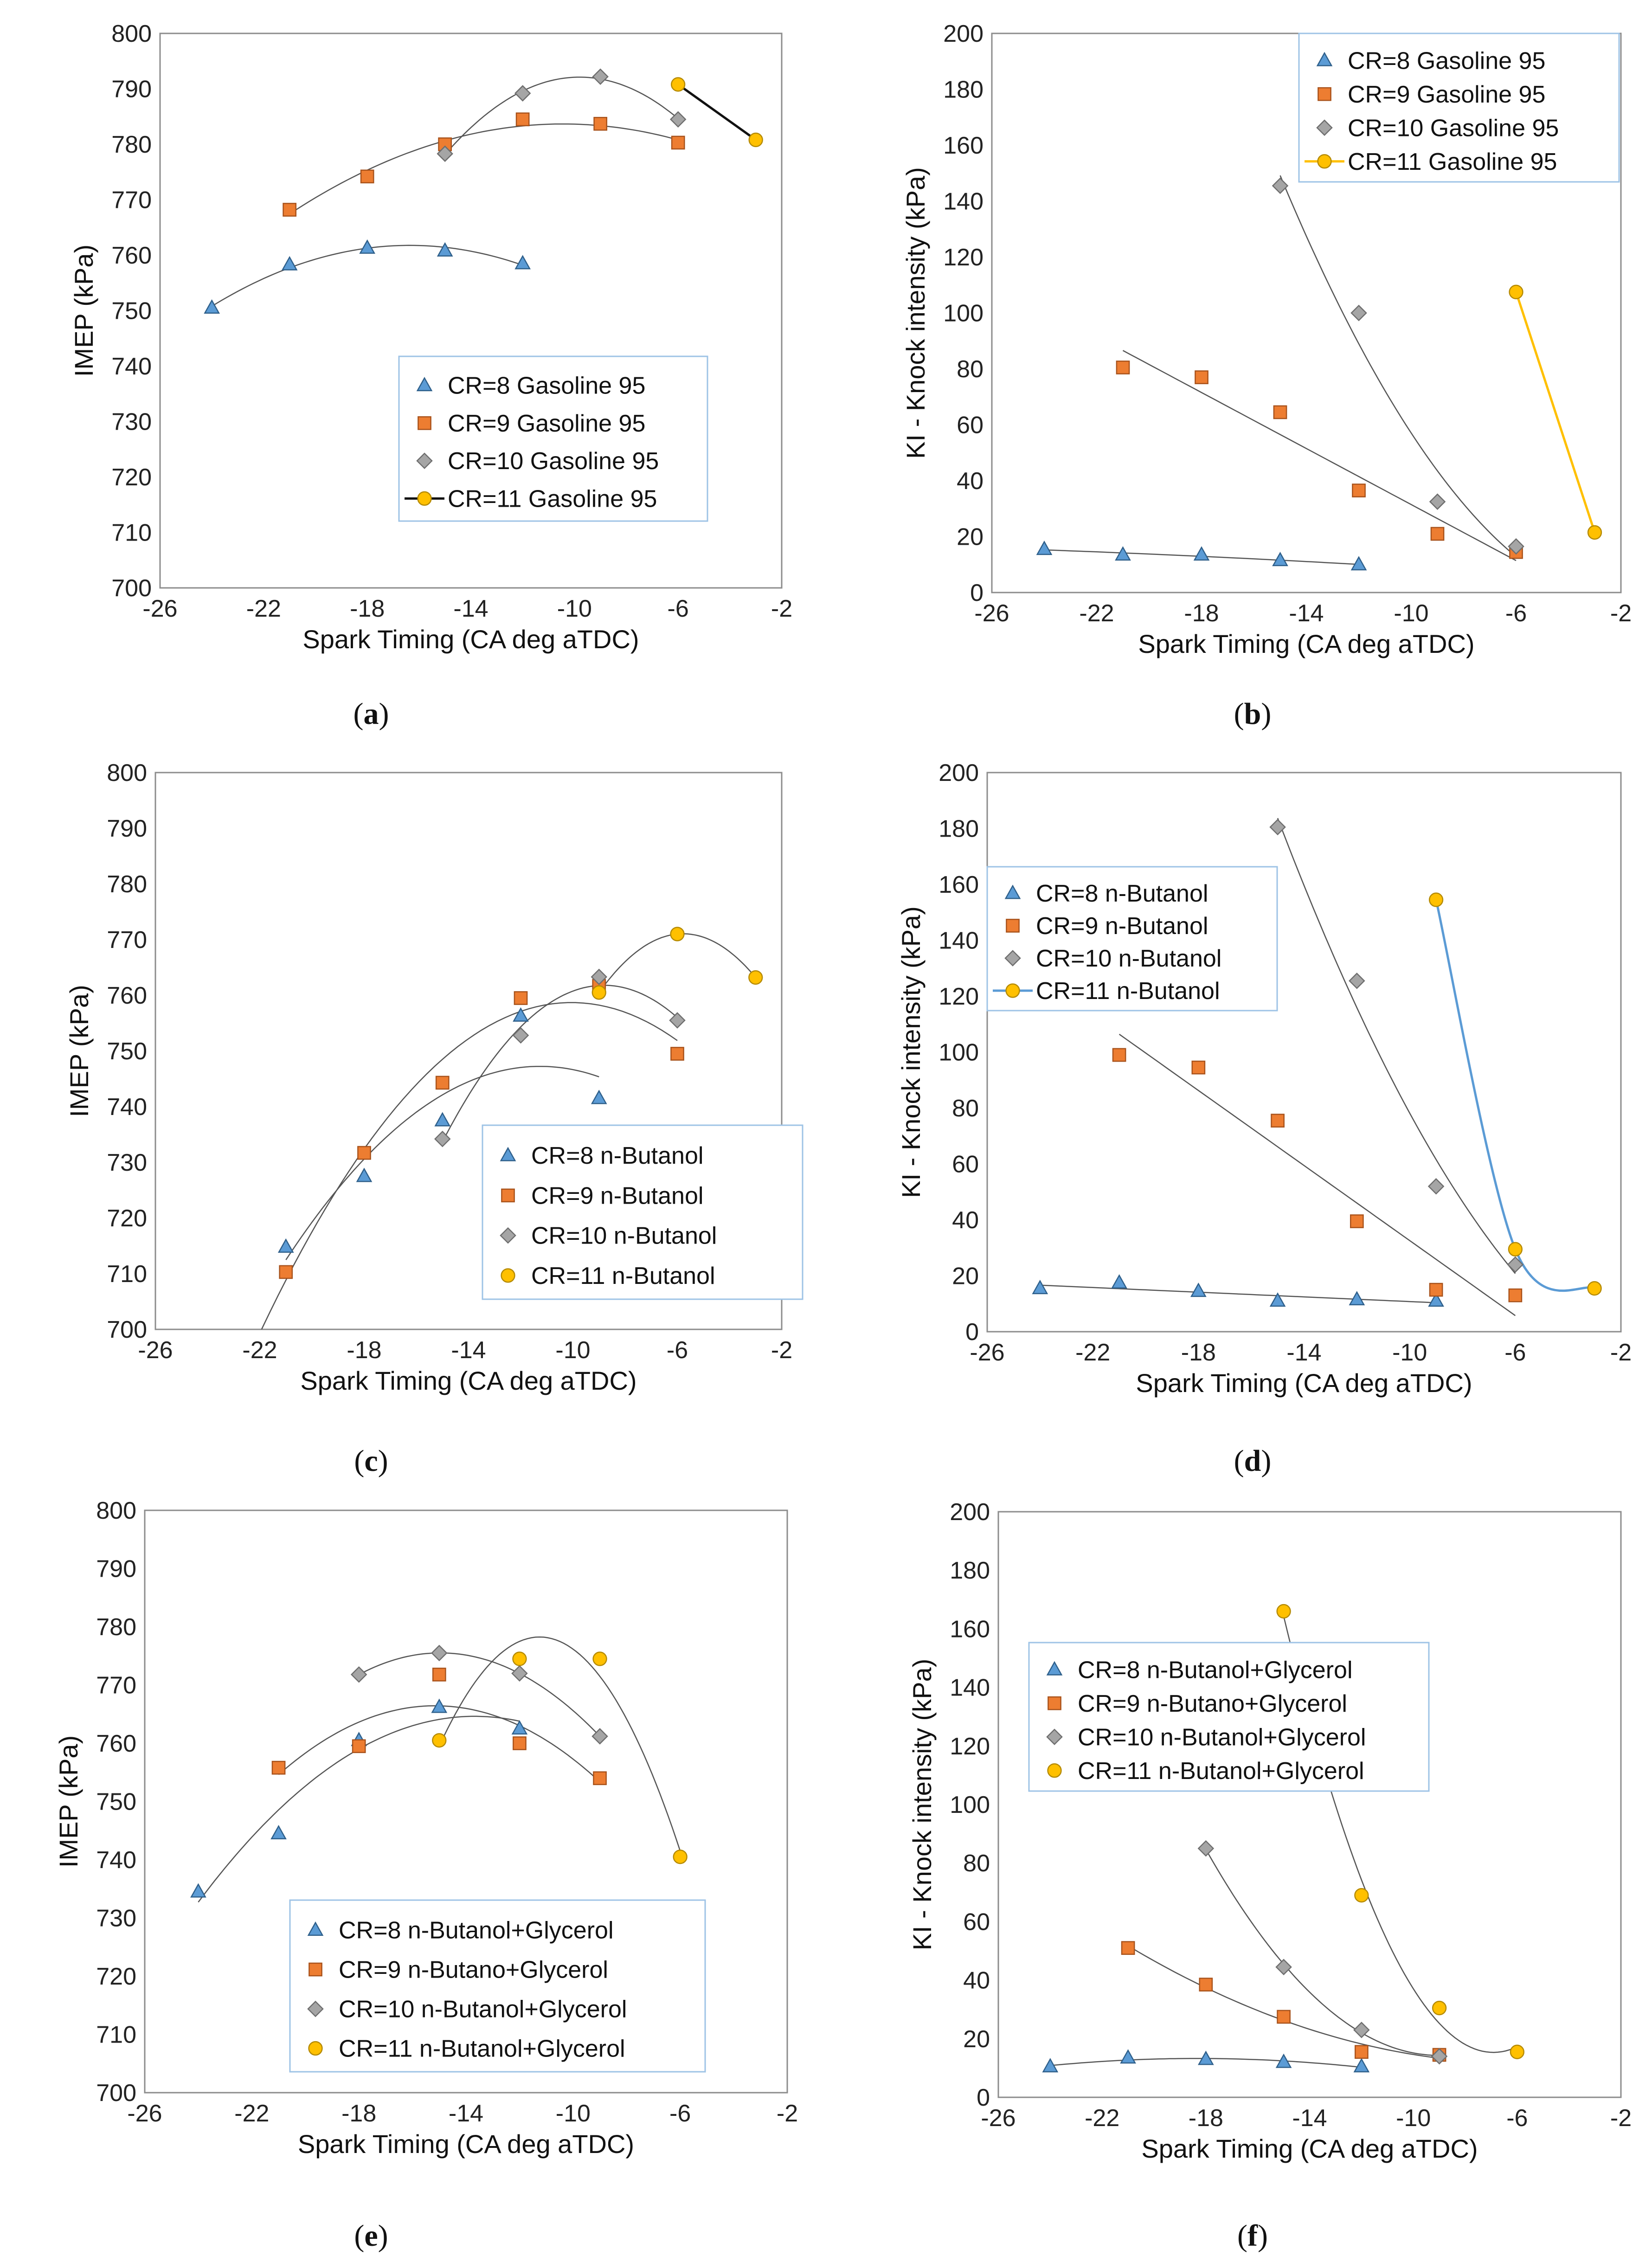 The image size is (1652, 2256). What do you see at coordinates (1206, 2118) in the screenshot?
I see `x-tick-label: -18` at bounding box center [1206, 2118].